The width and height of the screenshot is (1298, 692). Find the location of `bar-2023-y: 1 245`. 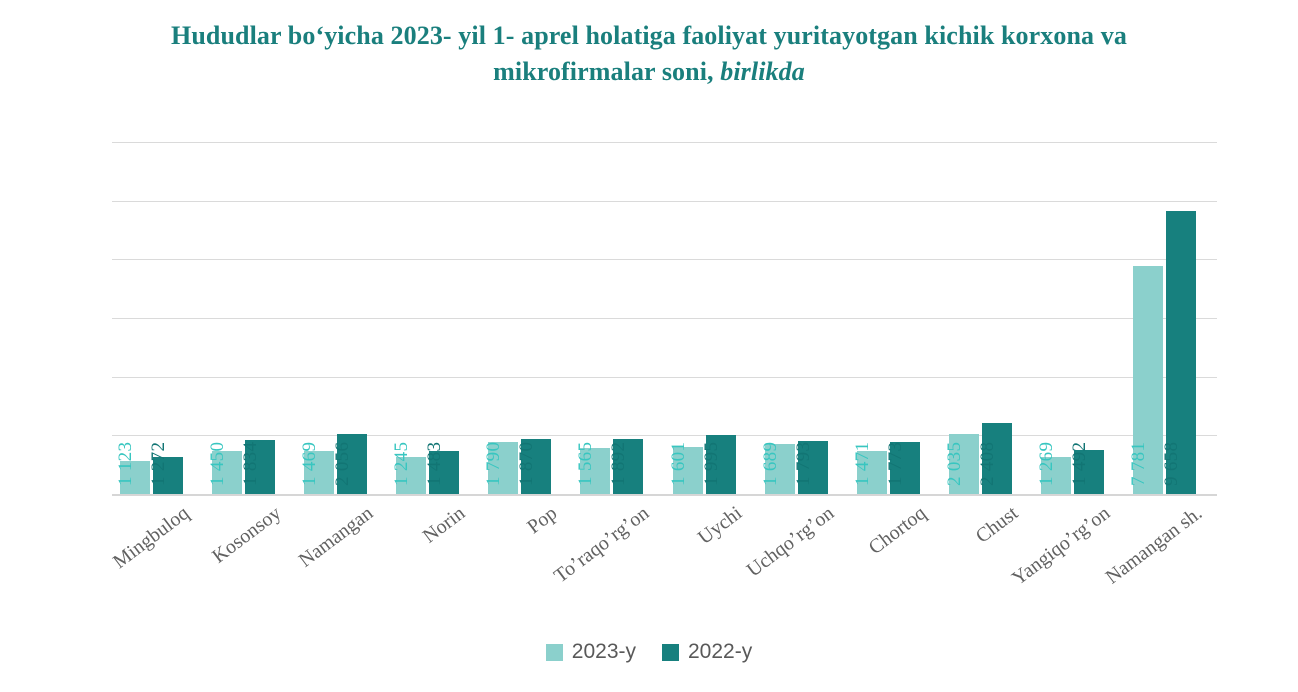

bar-2023-y: 1 245 is located at coordinates (409, 468).